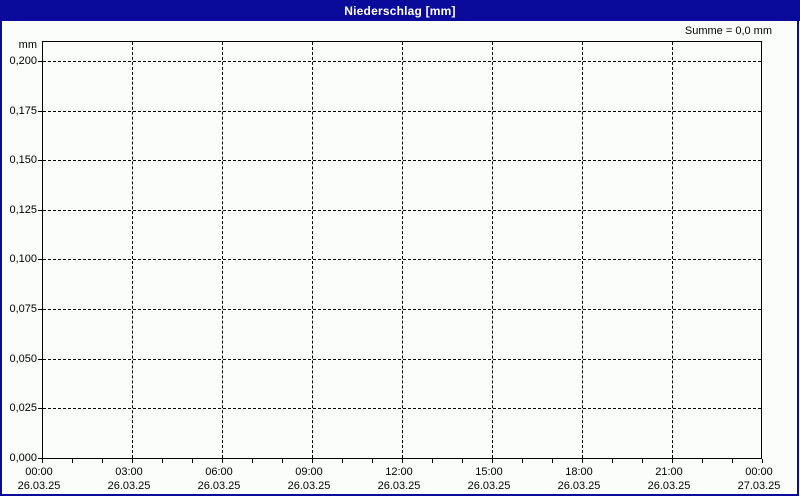 This screenshot has height=500, width=800. Describe the element at coordinates (489, 472) in the screenshot. I see `x-time-label: 15:00` at that location.